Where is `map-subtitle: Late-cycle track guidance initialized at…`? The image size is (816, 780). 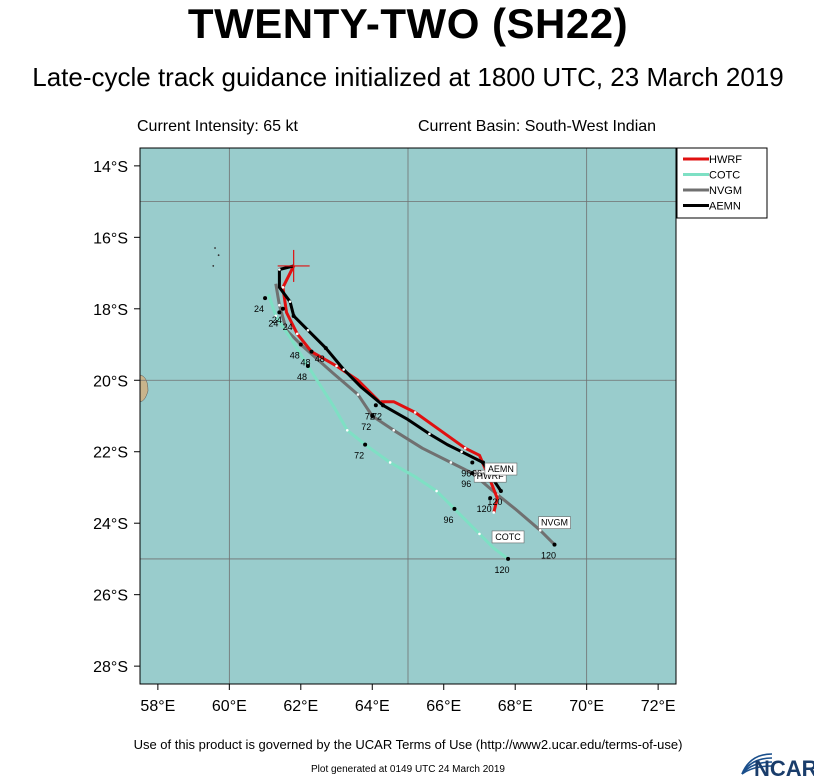 map-subtitle: Late-cycle track guidance initialized at… is located at coordinates (408, 77).